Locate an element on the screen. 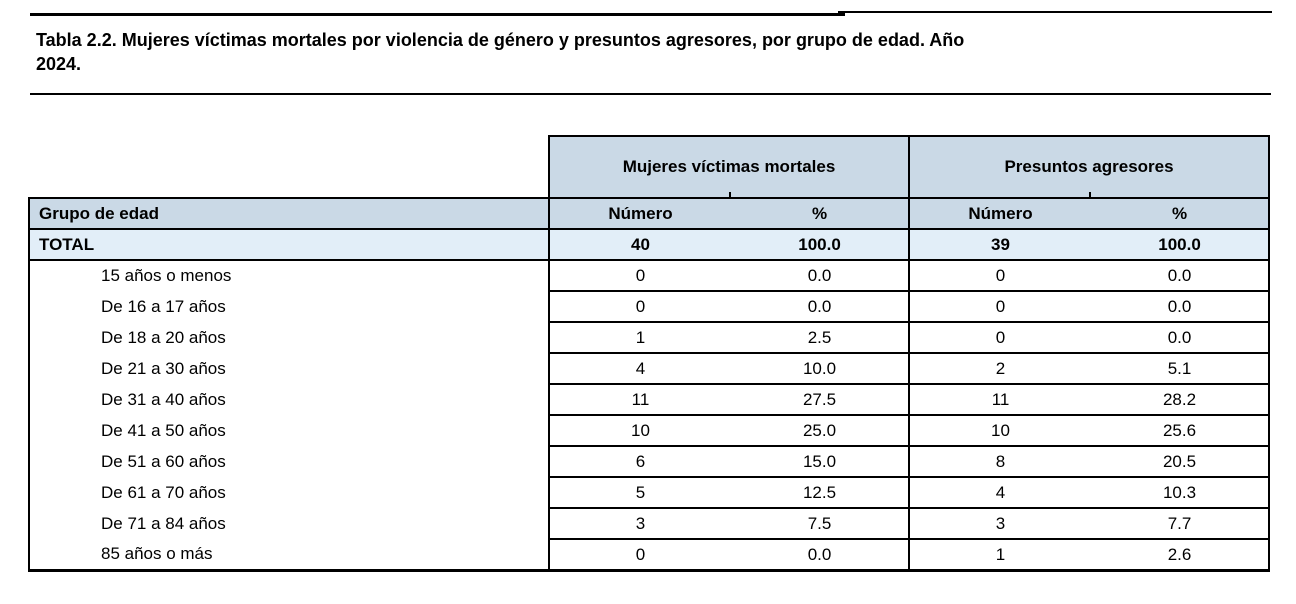 The image size is (1296, 604). group-header-victims: Mujeres víctimas mortales is located at coordinates (729, 167).